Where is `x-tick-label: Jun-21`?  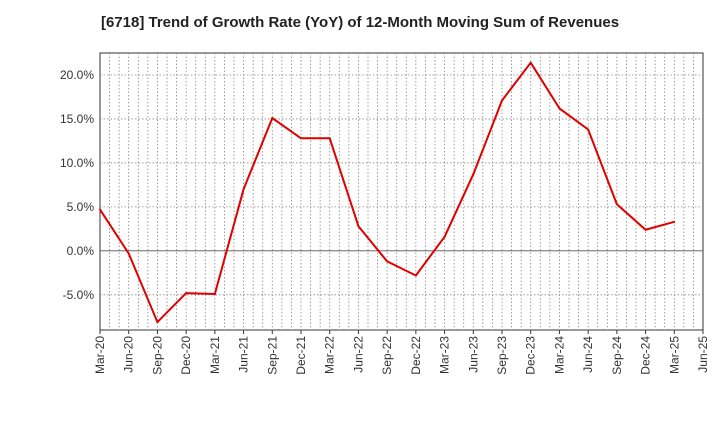
x-tick-label: Jun-21 is located at coordinates (244, 354).